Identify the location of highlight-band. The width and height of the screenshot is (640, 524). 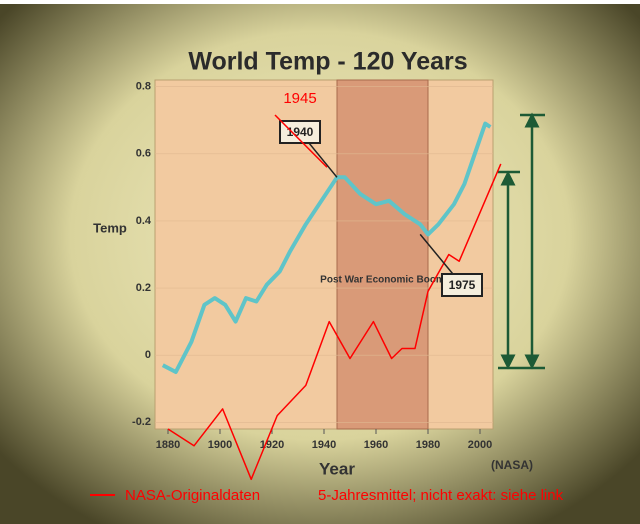
(382, 254).